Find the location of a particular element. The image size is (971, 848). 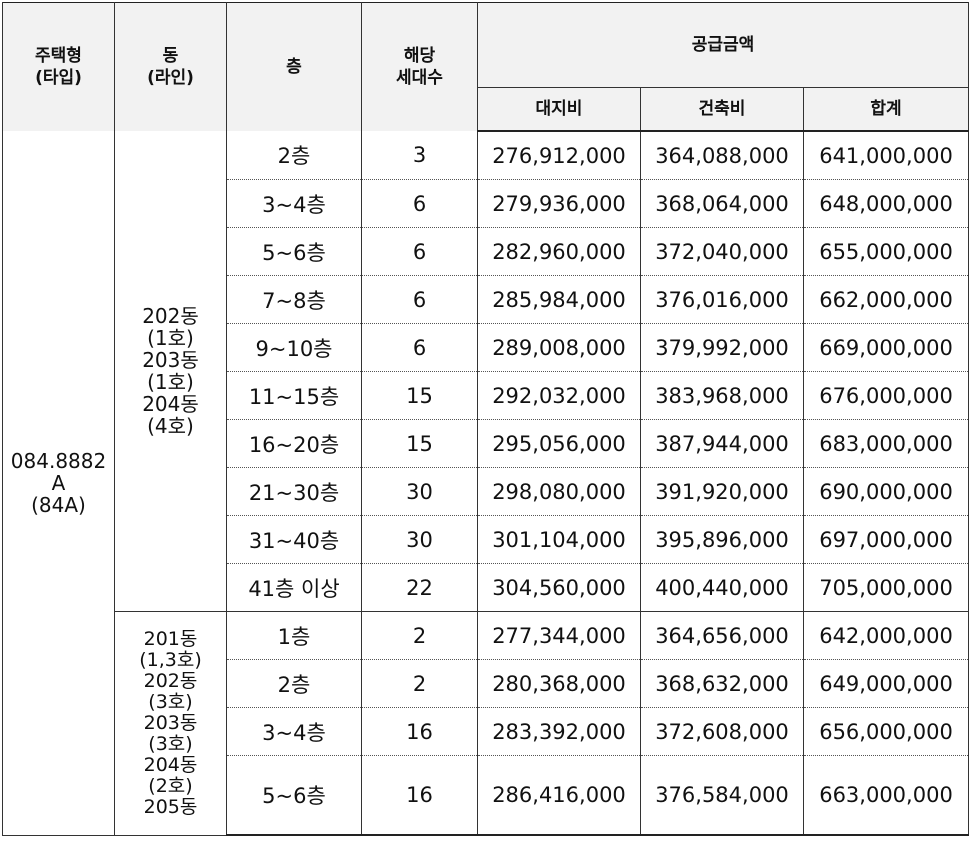

floor-cell: 16~20층 is located at coordinates (294, 443).